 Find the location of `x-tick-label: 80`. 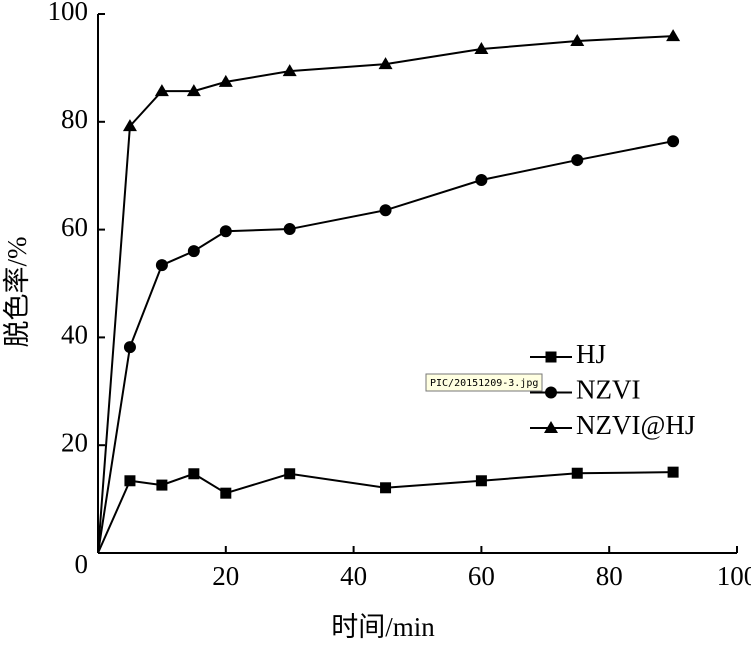

x-tick-label: 80 is located at coordinates (609, 576).